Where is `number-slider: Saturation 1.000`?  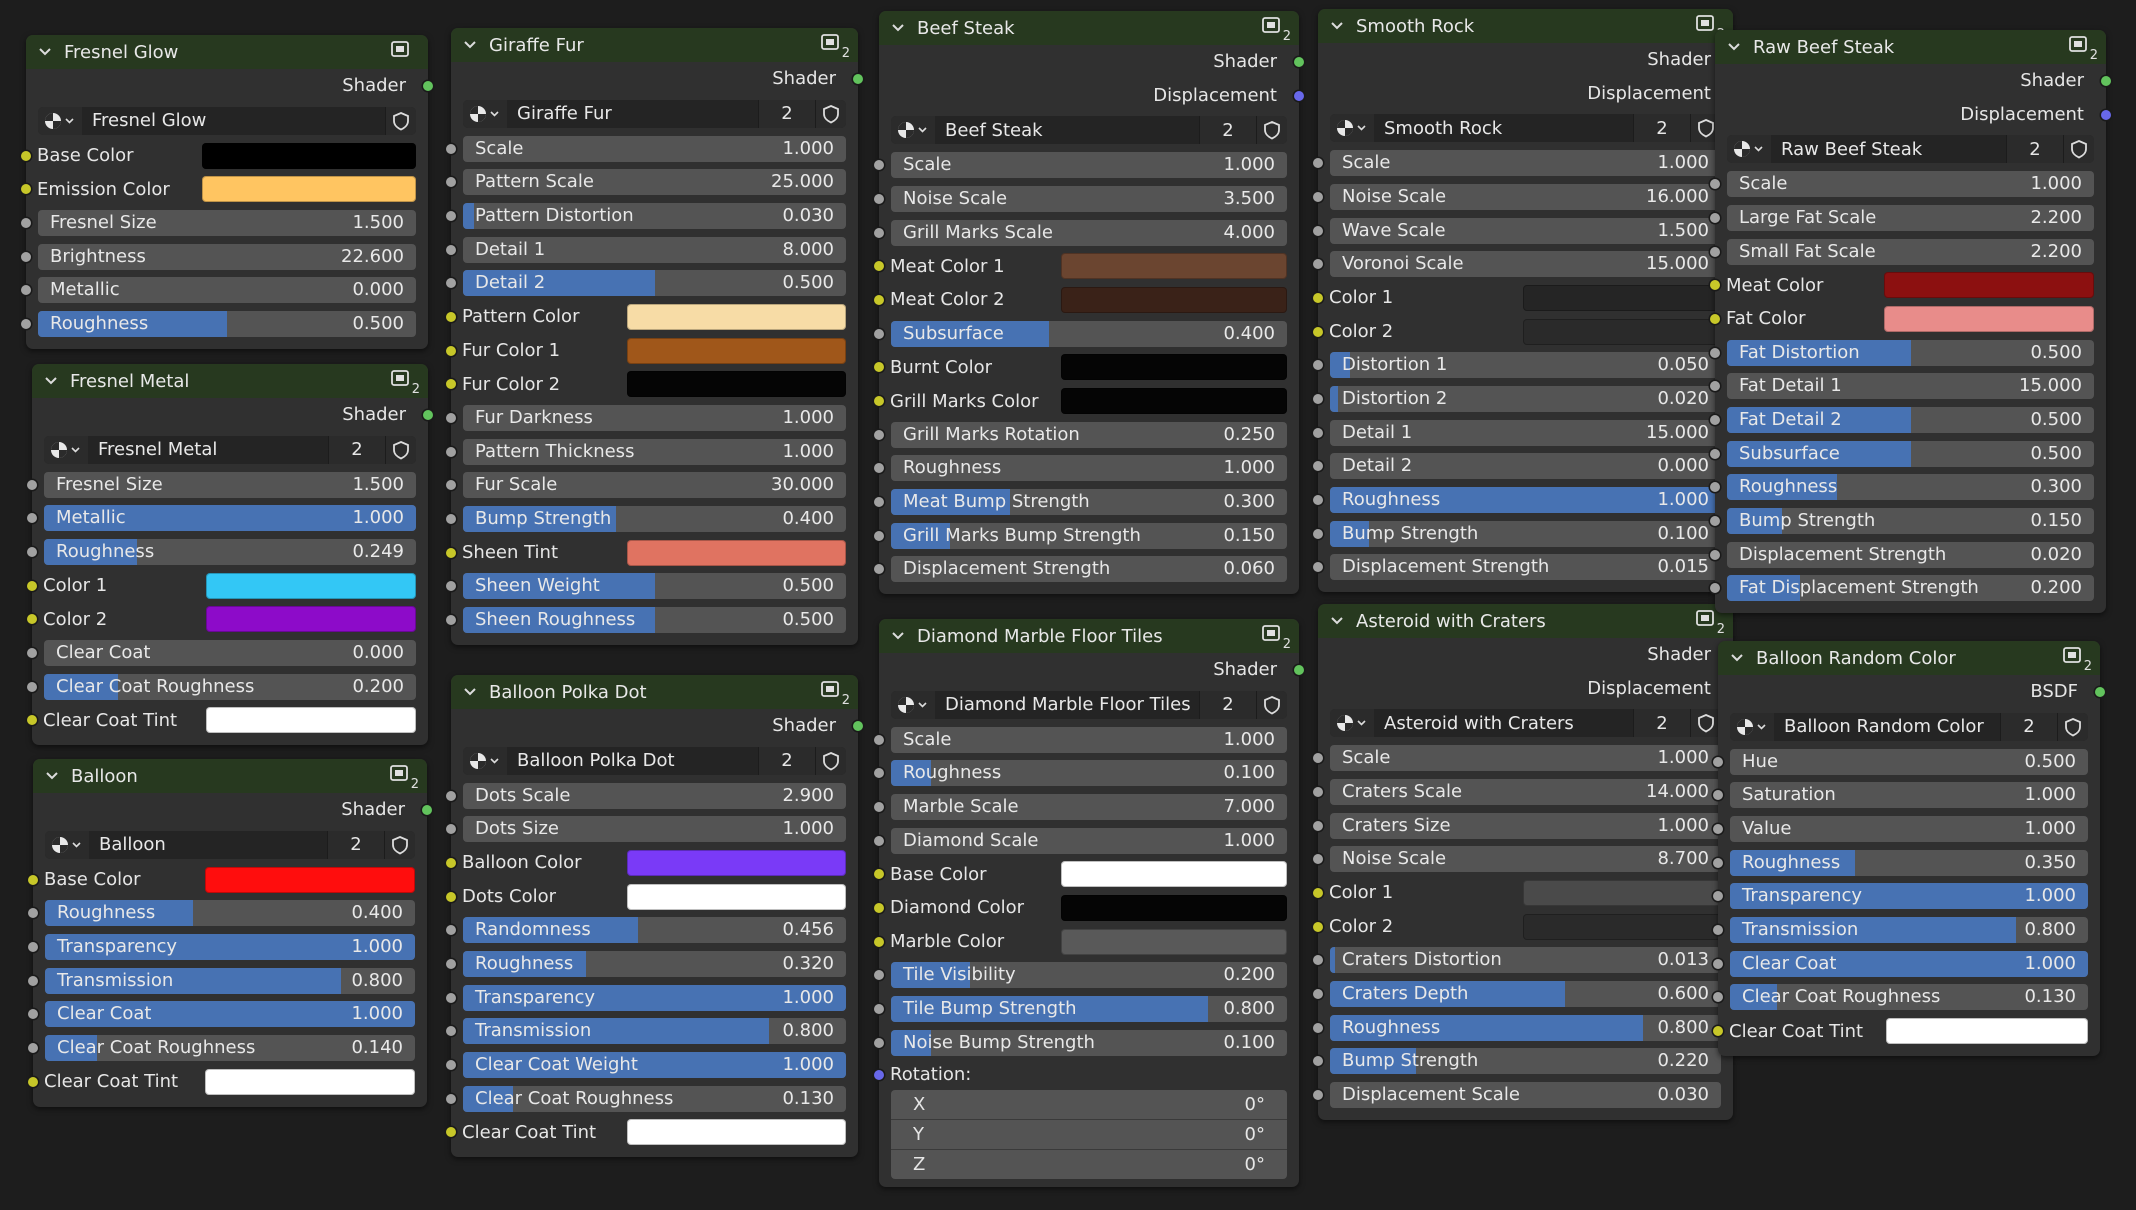
number-slider: Saturation 1.000 is located at coordinates (1909, 795).